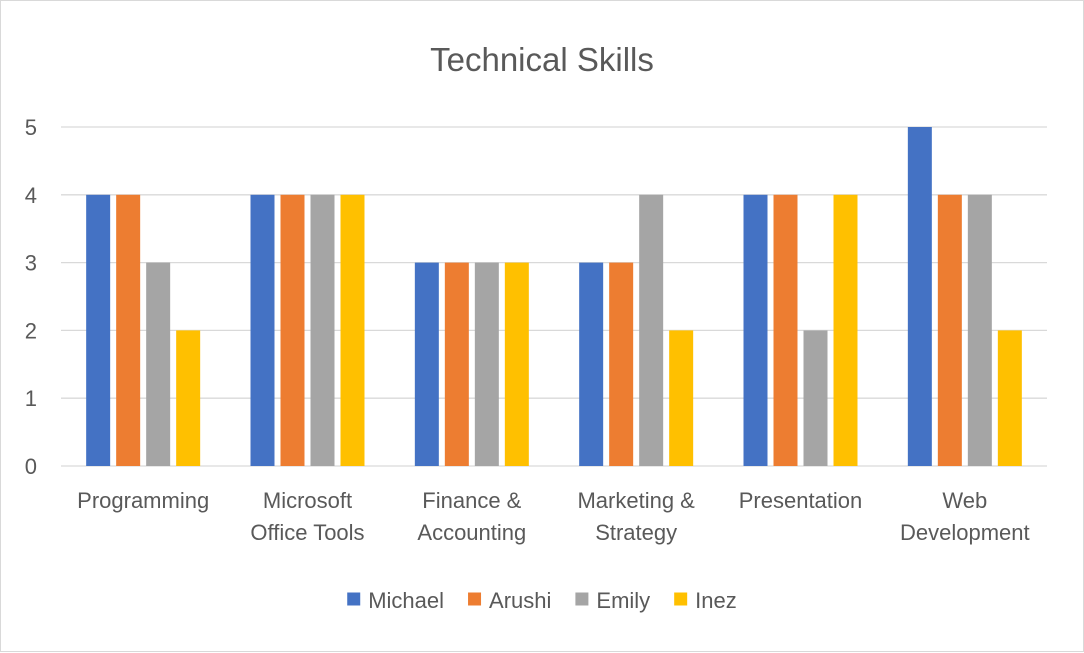  I want to click on legend-label: Michael, so click(406, 600).